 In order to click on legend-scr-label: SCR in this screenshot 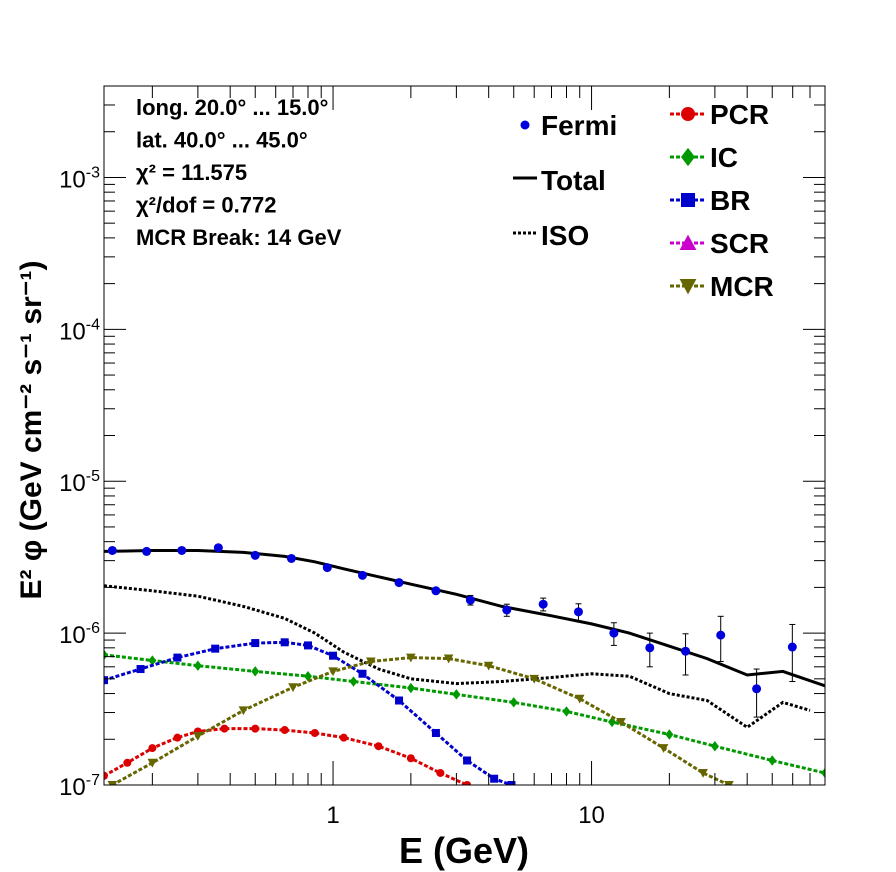, I will do `click(739, 243)`.